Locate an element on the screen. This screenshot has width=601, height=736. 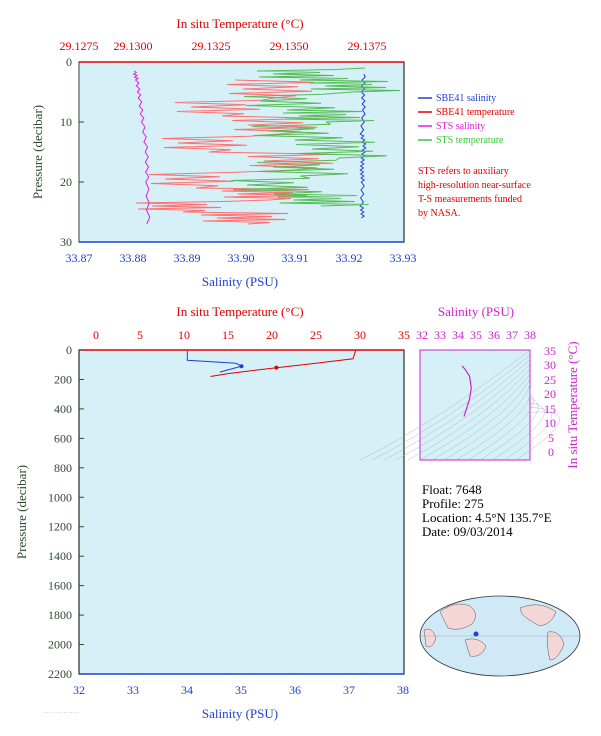
world-map is located at coordinates (500, 636).